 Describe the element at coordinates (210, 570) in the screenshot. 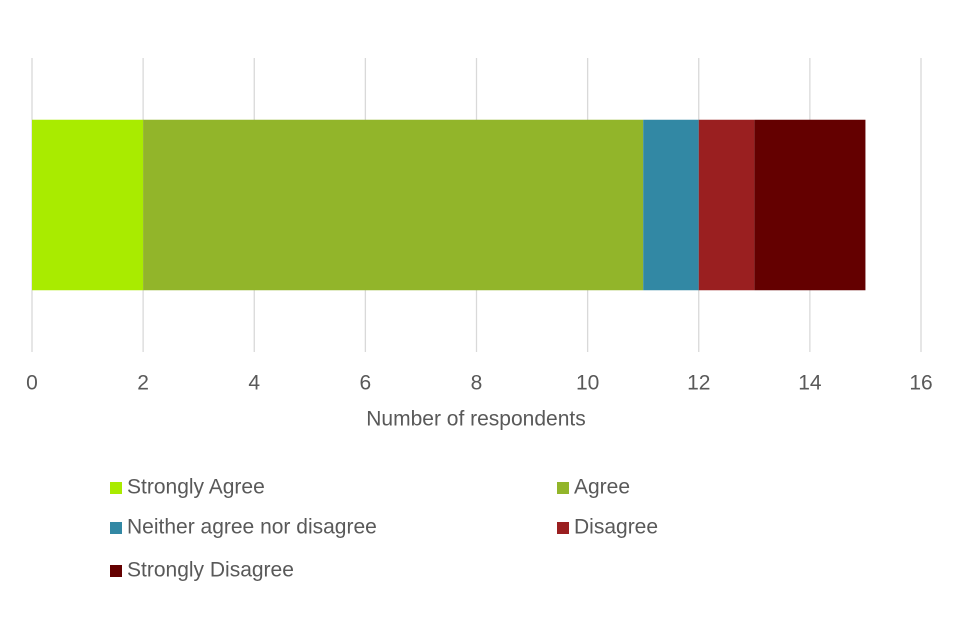

I see `legend-label: Strongly Disagree` at that location.